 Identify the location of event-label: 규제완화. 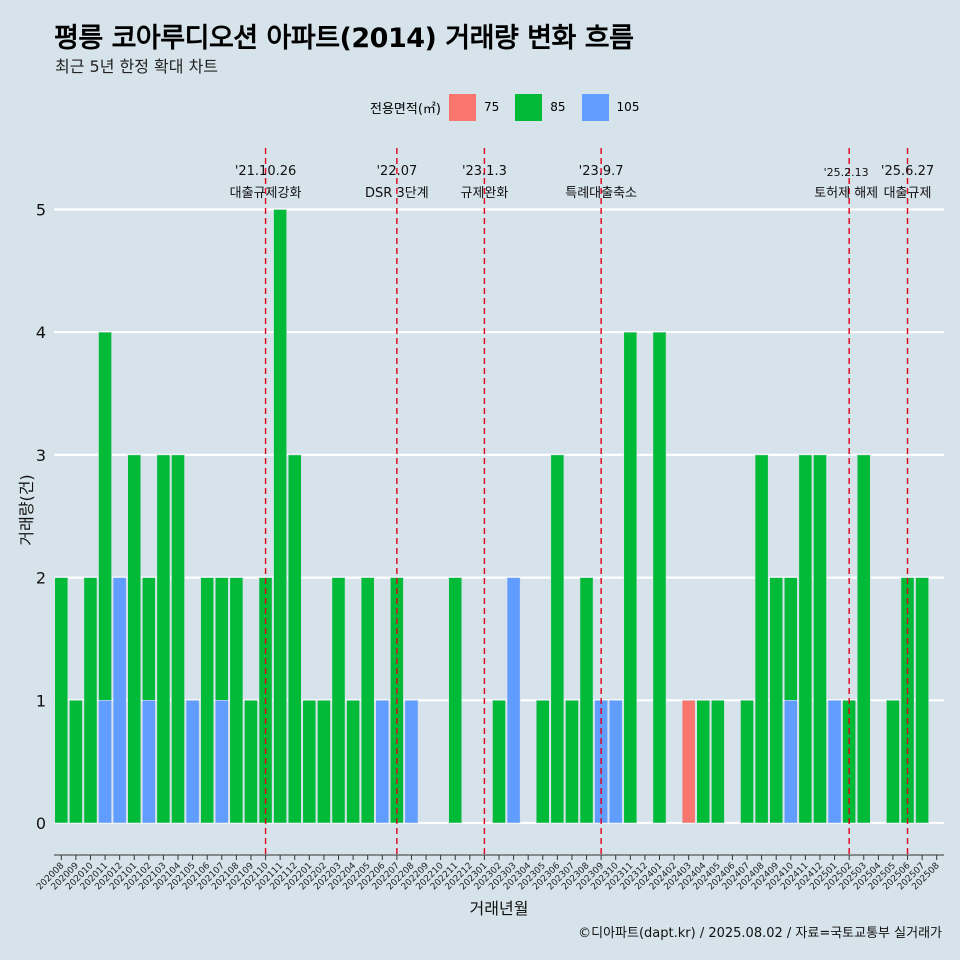
(484, 193).